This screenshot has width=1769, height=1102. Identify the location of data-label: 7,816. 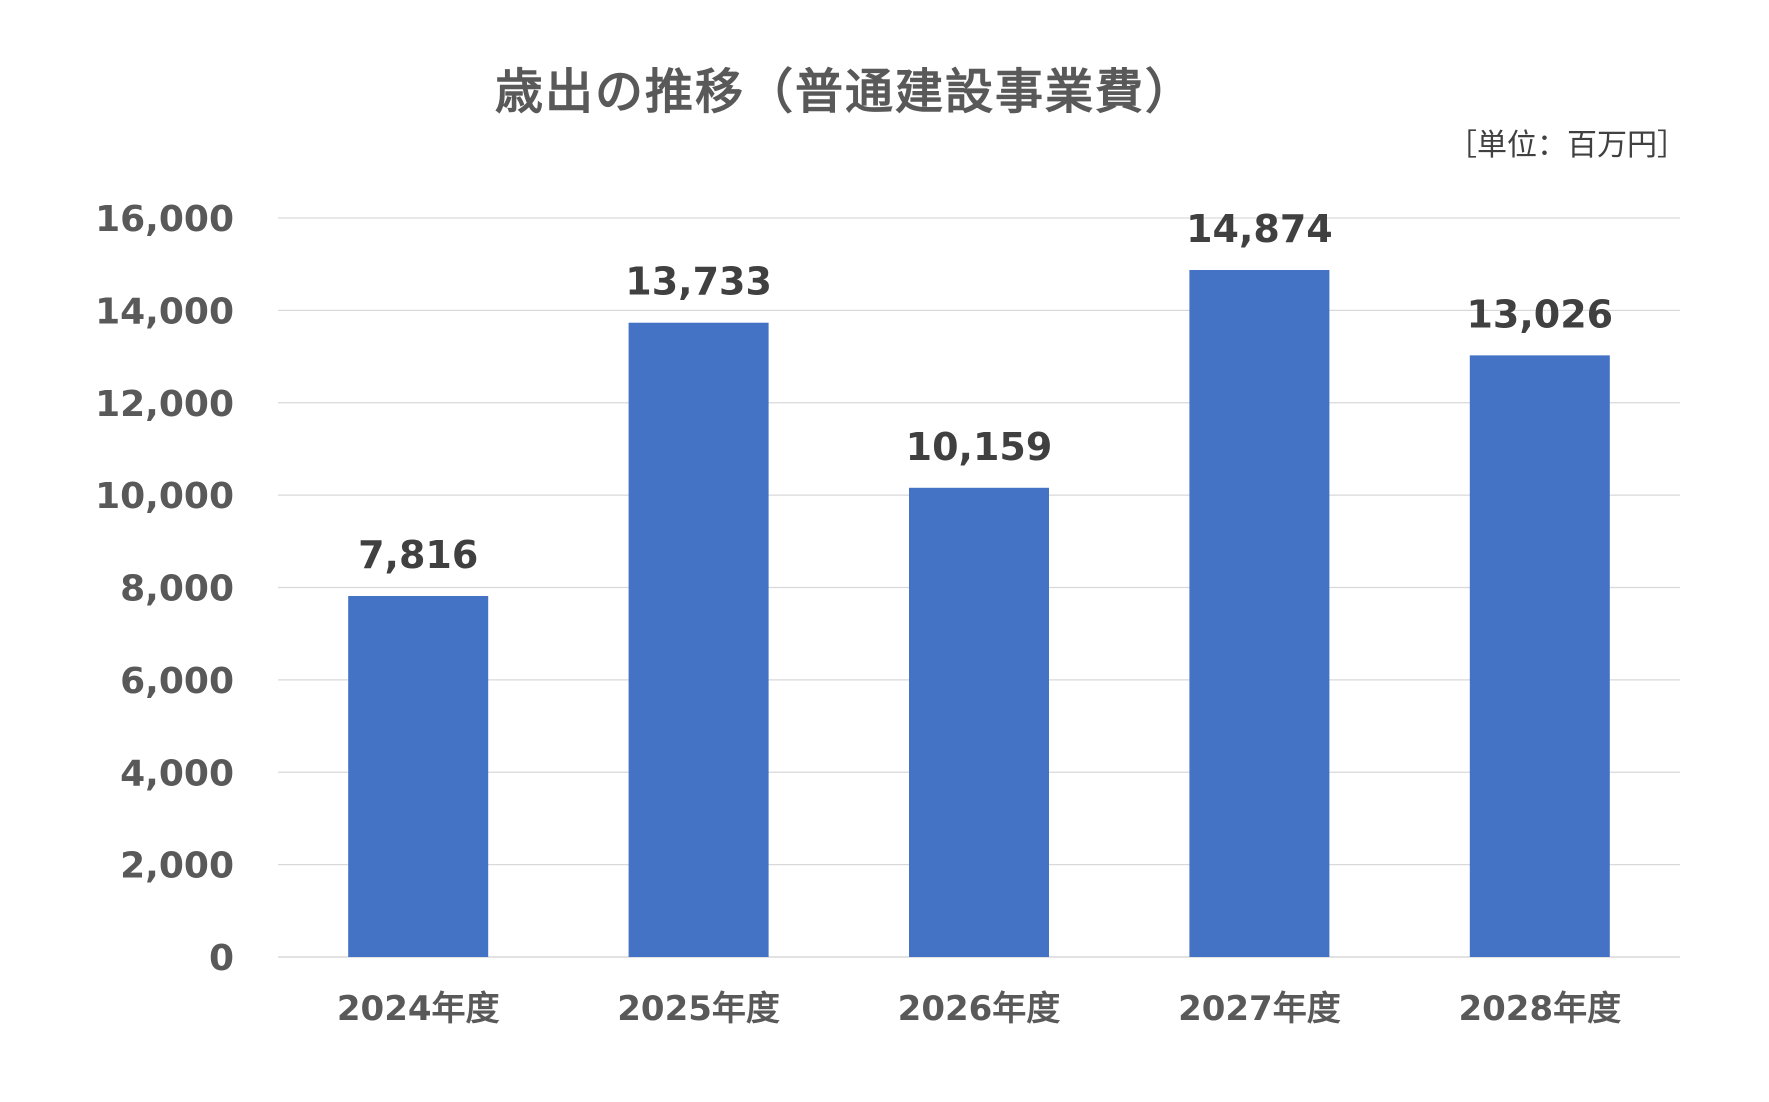
(418, 555).